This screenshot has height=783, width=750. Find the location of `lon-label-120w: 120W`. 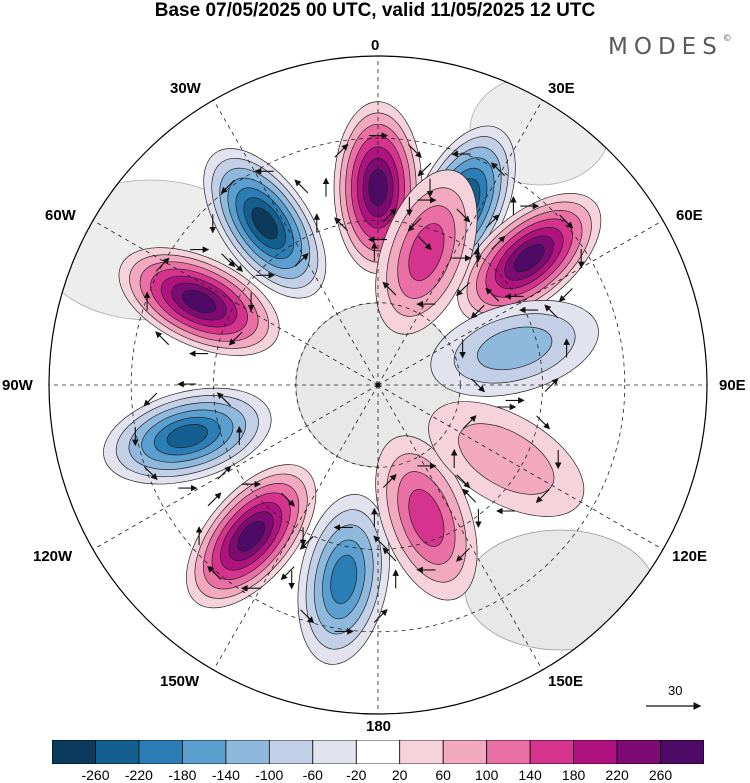

lon-label-120w: 120W is located at coordinates (53, 556).